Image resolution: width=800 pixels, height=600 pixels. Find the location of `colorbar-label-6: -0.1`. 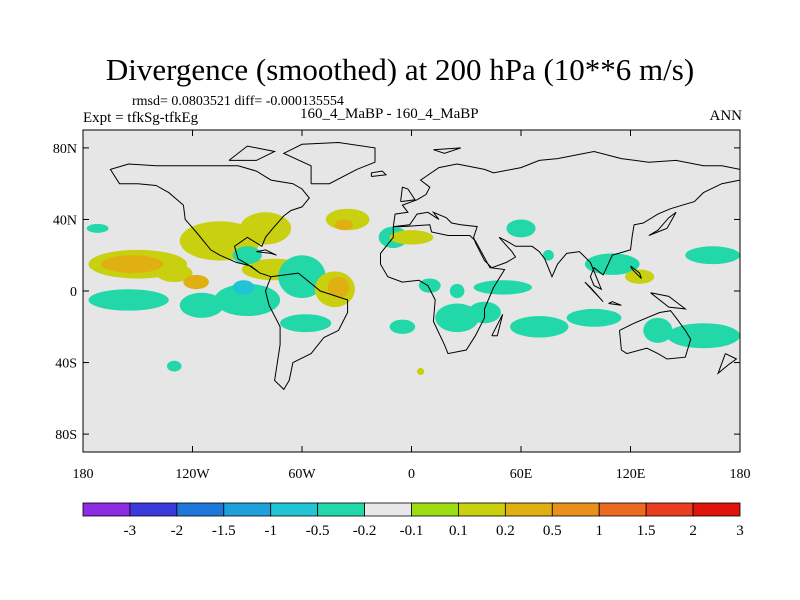

colorbar-label-6: -0.1 is located at coordinates (412, 531).